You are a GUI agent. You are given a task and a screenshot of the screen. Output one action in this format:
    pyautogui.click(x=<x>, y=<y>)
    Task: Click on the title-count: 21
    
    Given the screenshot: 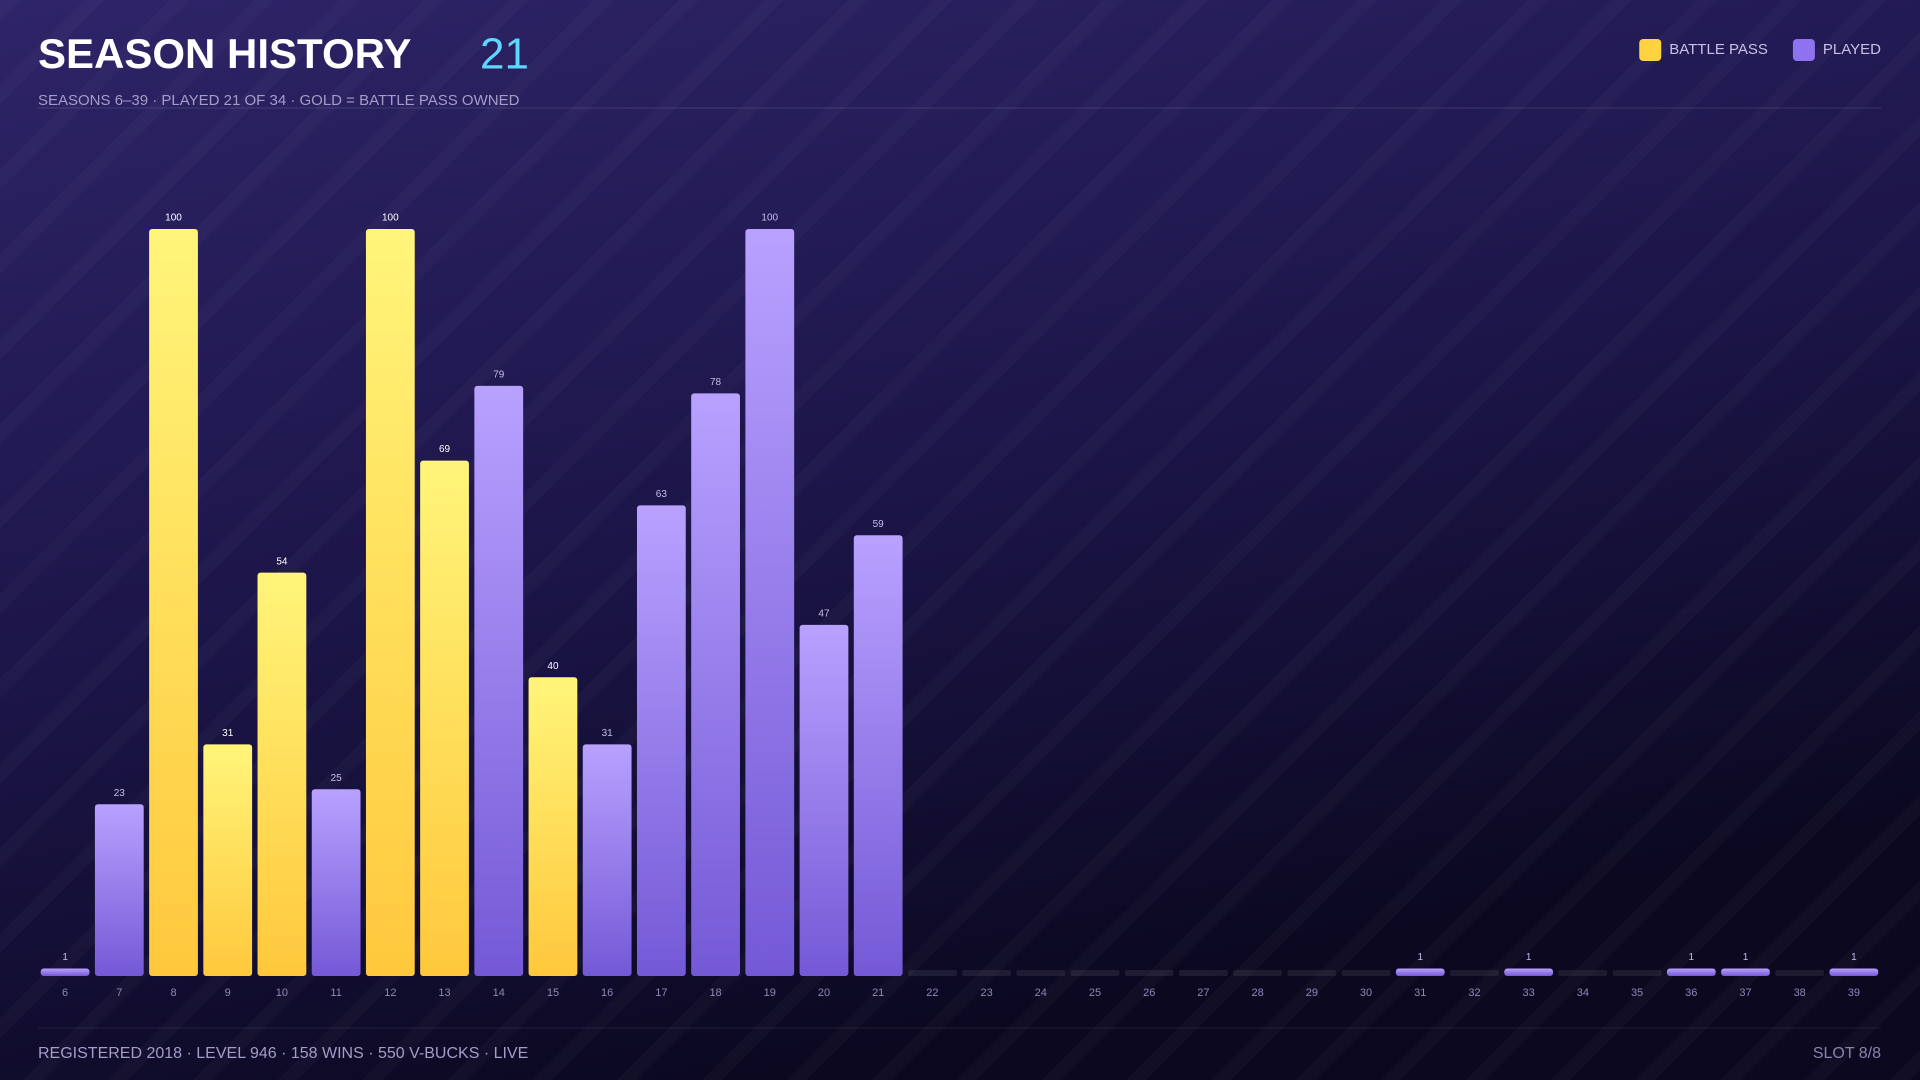 What is the action you would take?
    pyautogui.click(x=504, y=54)
    